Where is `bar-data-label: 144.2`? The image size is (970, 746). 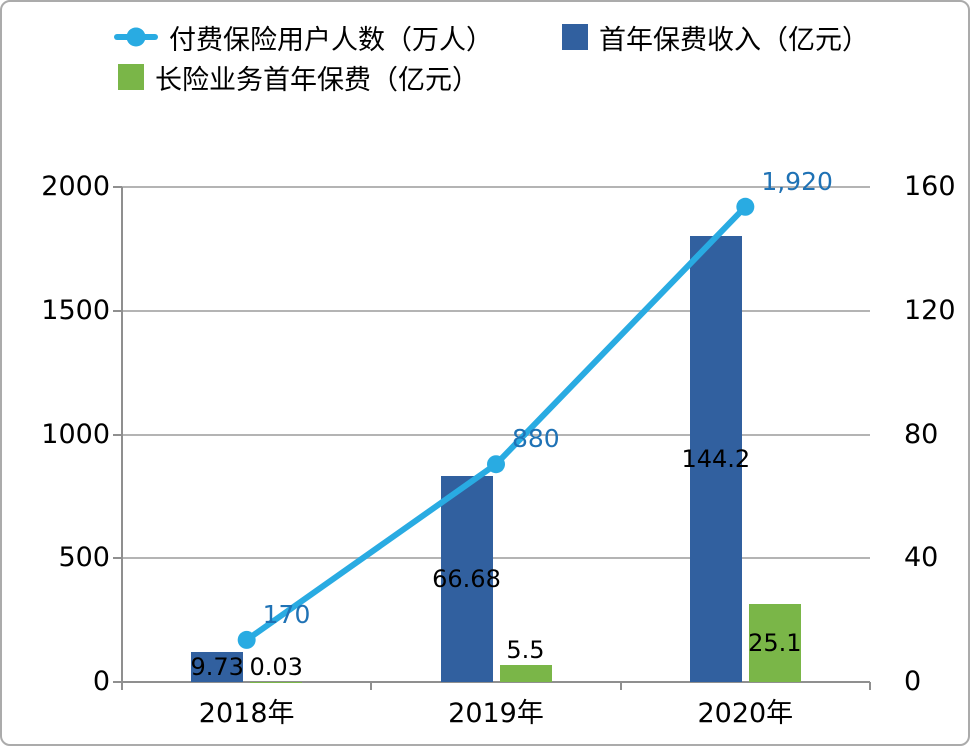 bar-data-label: 144.2 is located at coordinates (716, 458).